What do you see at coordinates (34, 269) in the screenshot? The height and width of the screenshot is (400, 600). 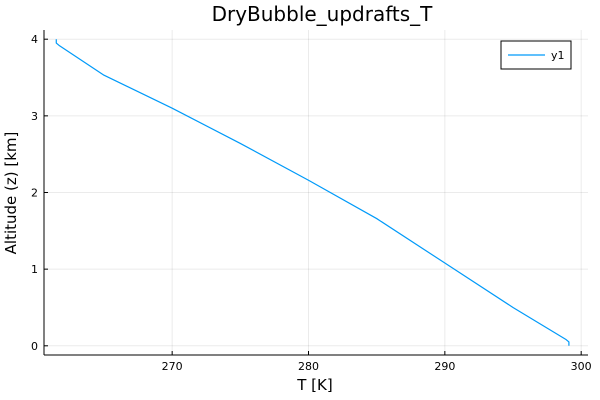 I see `y-tick-label-1: 1` at bounding box center [34, 269].